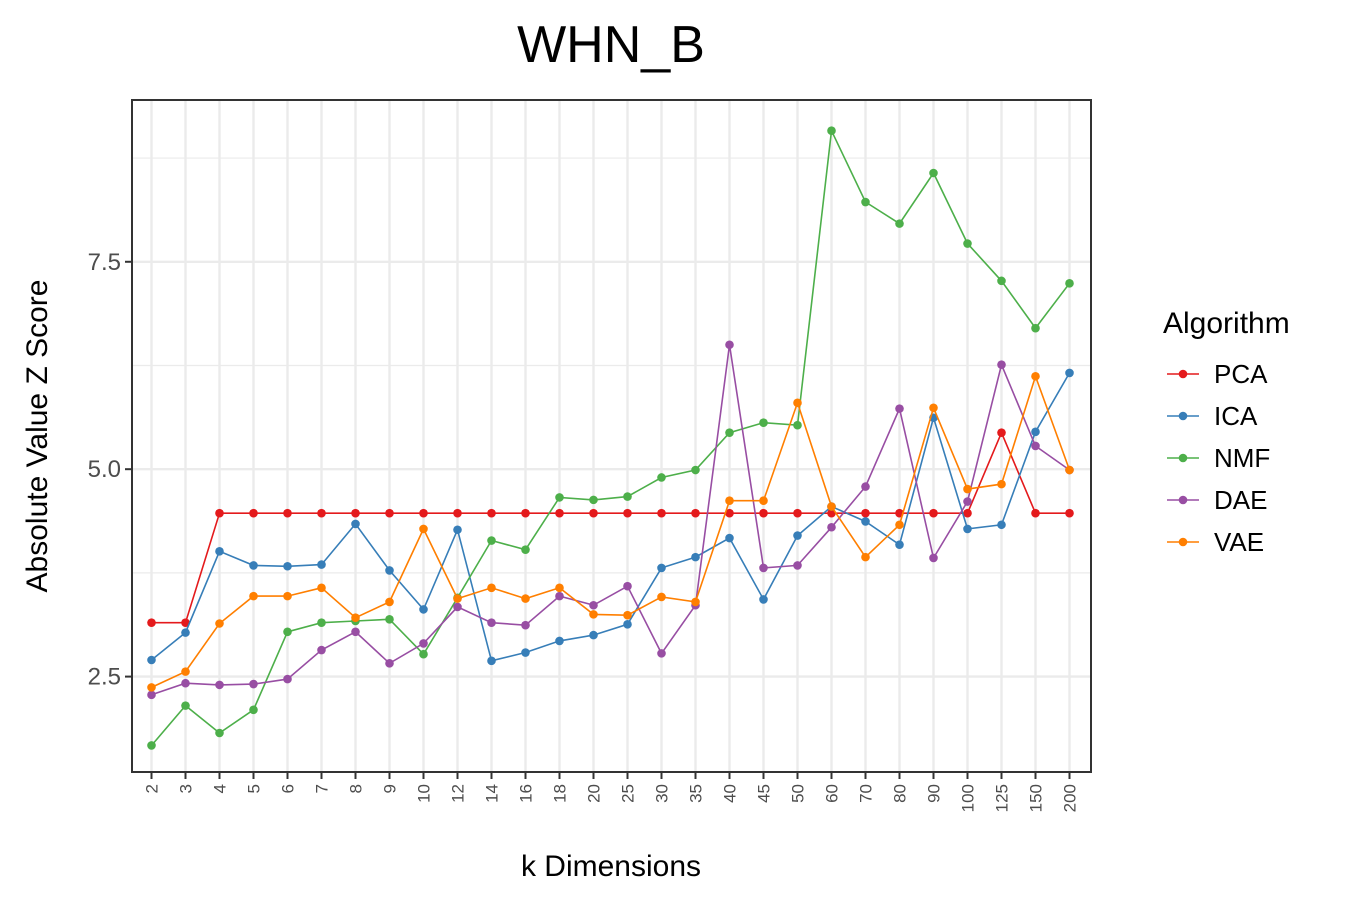 The height and width of the screenshot is (900, 1350). What do you see at coordinates (220, 788) in the screenshot?
I see `x-tick-label: 4` at bounding box center [220, 788].